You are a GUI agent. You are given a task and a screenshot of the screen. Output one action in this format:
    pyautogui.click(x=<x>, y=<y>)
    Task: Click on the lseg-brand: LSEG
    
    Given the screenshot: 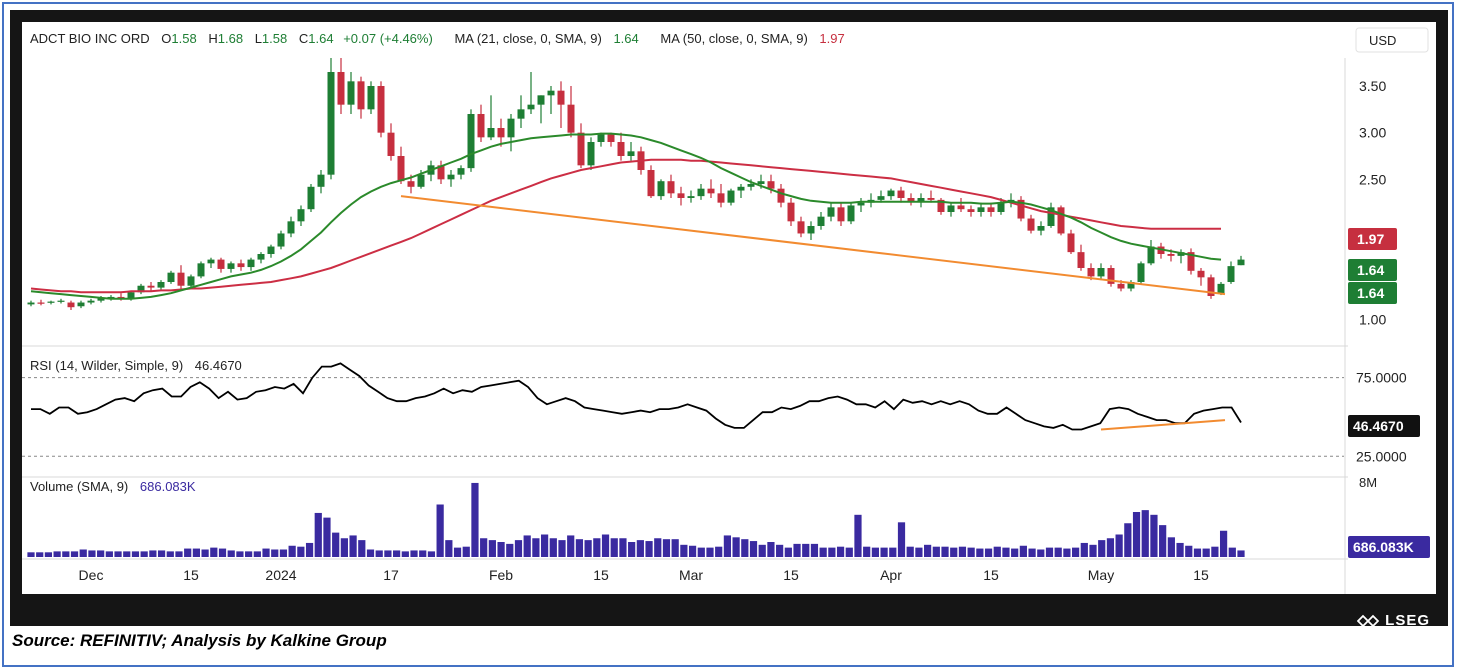 What is the action you would take?
    pyautogui.click(x=1393, y=620)
    